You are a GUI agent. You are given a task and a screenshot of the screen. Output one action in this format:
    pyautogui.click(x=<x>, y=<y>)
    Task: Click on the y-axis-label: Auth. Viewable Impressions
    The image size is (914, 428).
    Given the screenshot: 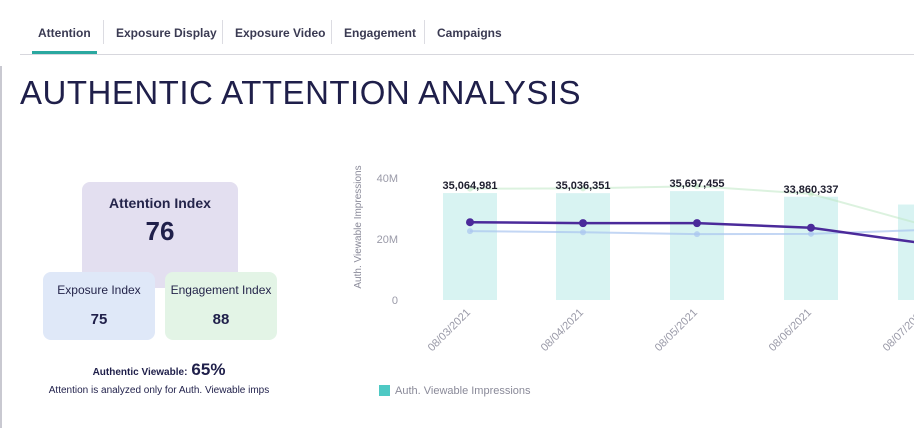 What is the action you would take?
    pyautogui.click(x=358, y=226)
    